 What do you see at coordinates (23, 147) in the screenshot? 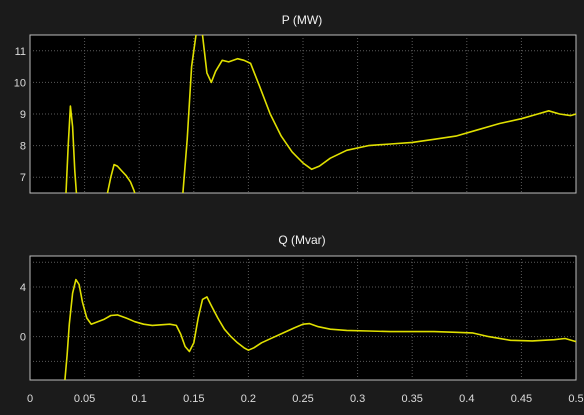
I see `p-y-tick-label: 8` at bounding box center [23, 147].